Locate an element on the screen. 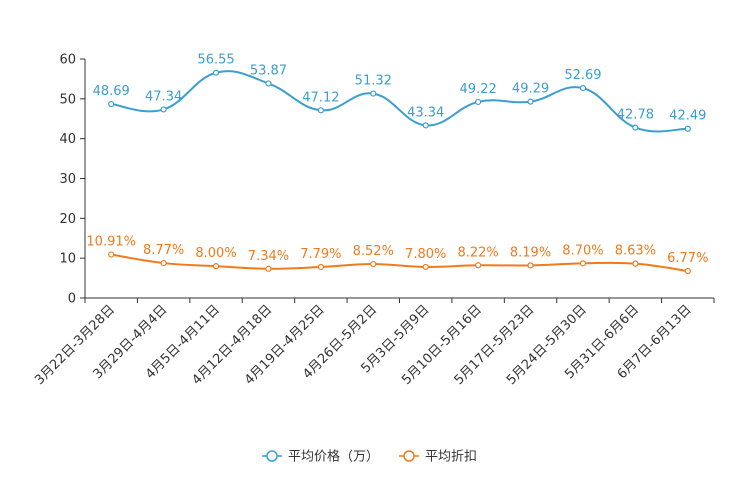 This screenshot has width=744, height=496. y-tick-label: 30 is located at coordinates (67, 179).